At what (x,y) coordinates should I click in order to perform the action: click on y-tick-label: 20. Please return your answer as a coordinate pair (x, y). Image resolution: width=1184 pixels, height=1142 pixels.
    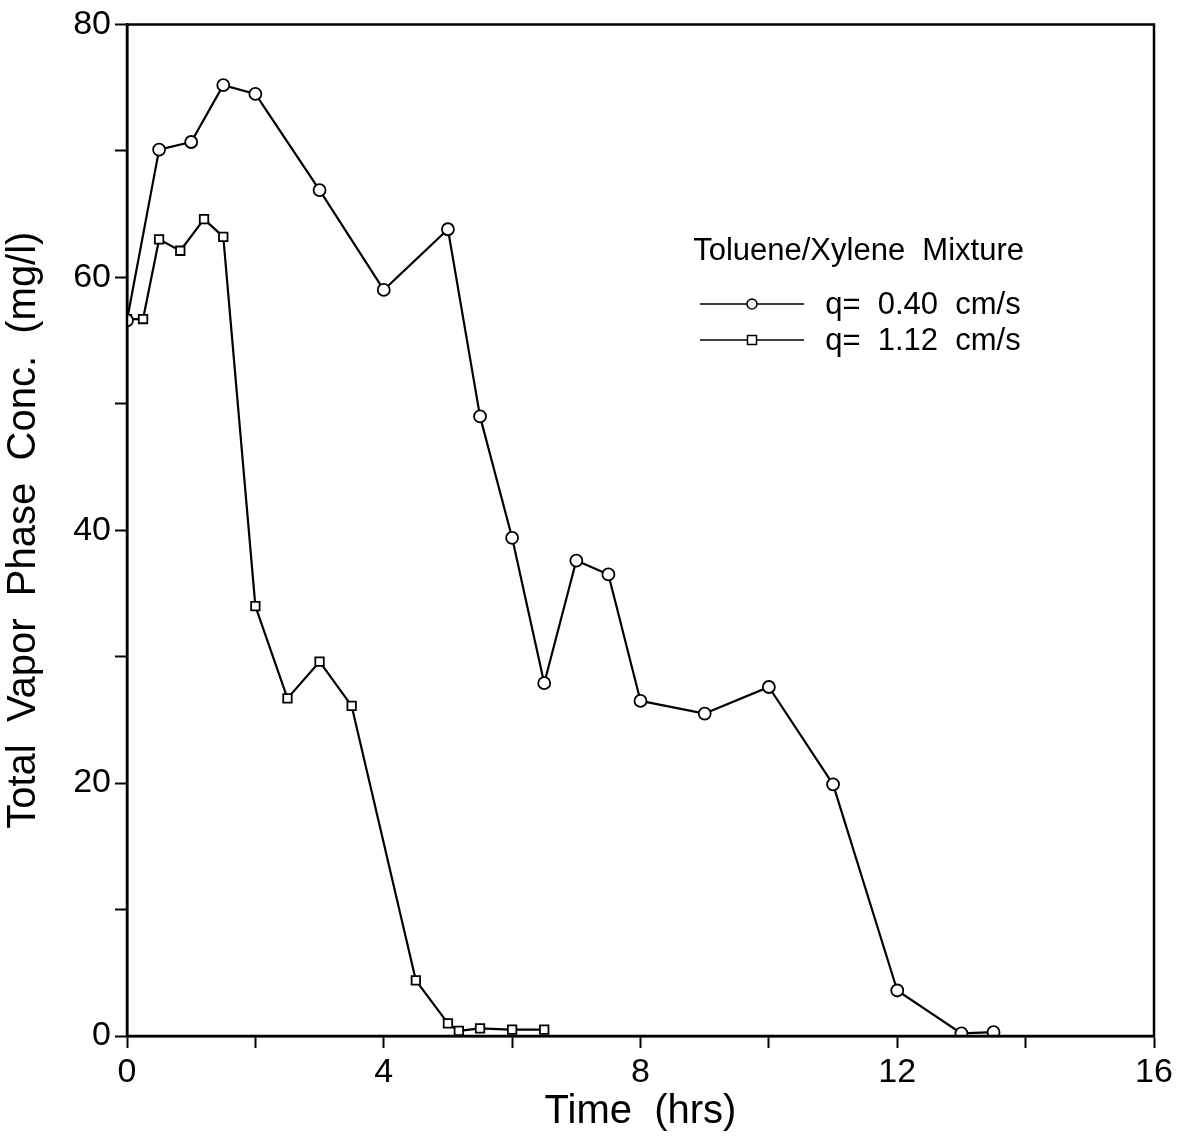
    Looking at the image, I should click on (92, 780).